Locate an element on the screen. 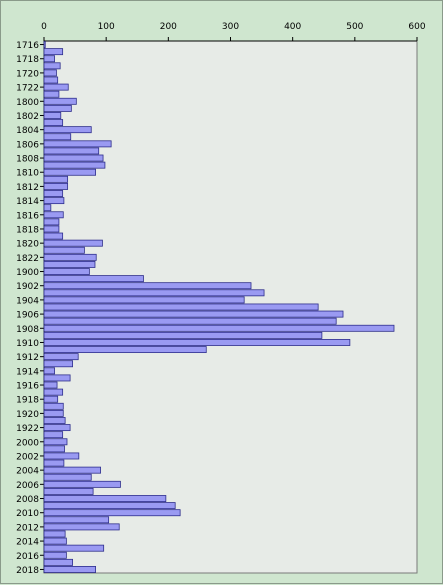  y-tick-label: 1916 is located at coordinates (27, 387).